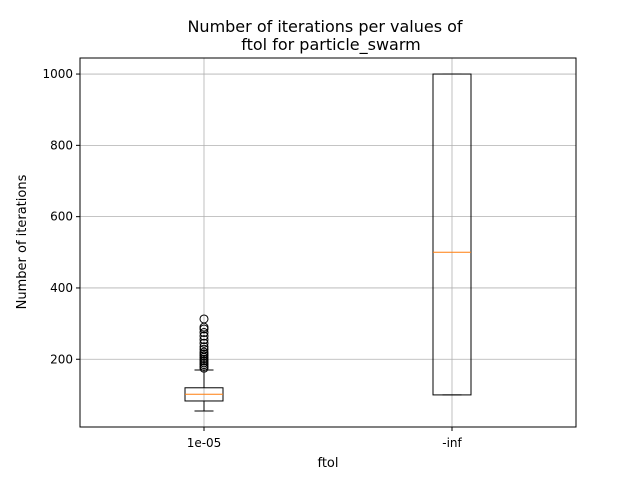 This screenshot has width=640, height=480. I want to click on y-tick-label: 800, so click(61, 145).